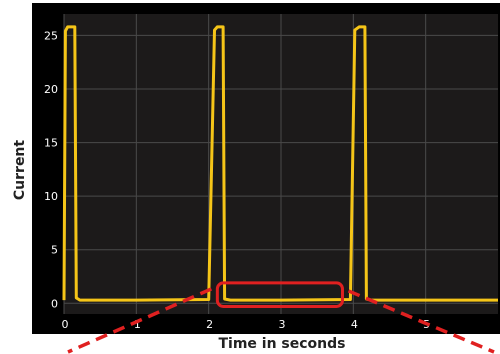  What do you see at coordinates (54, 250) in the screenshot?
I see `y-tick-label: 5` at bounding box center [54, 250].